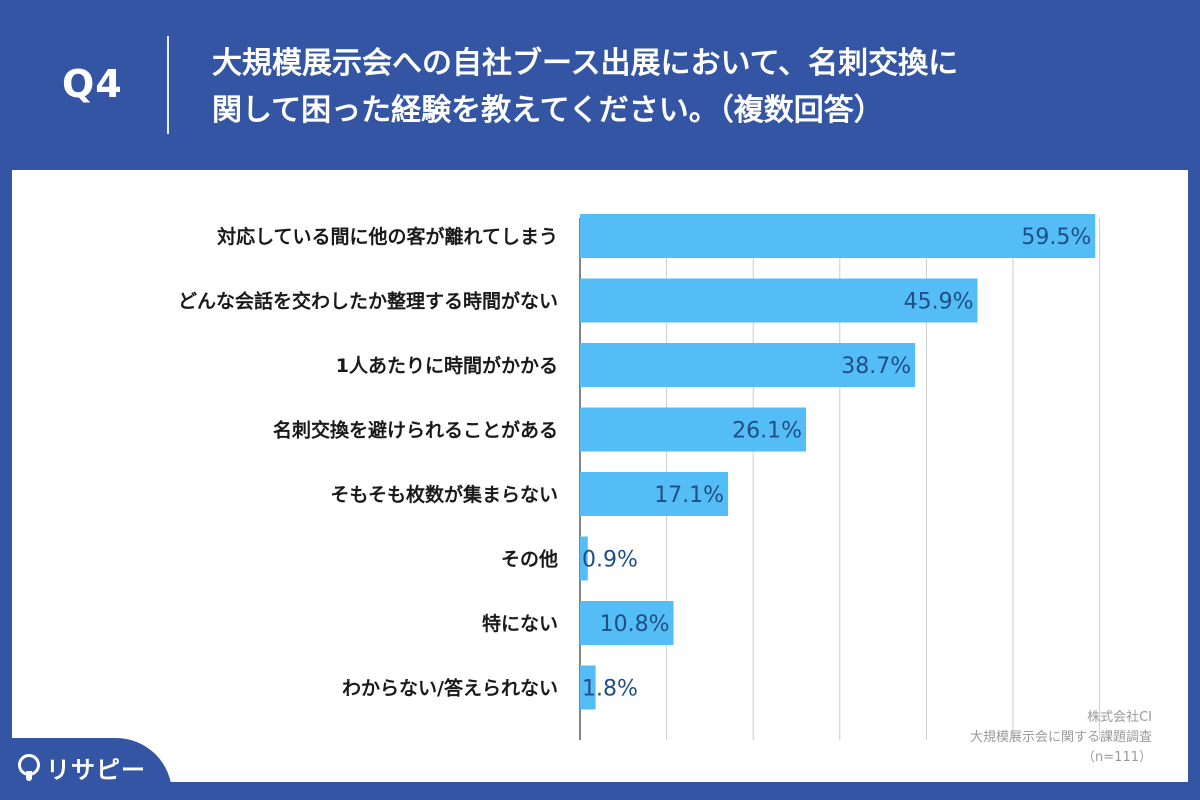  What do you see at coordinates (368, 301) in the screenshot?
I see `category-label: どんな会話を交わしたか整理する時間がない` at bounding box center [368, 301].